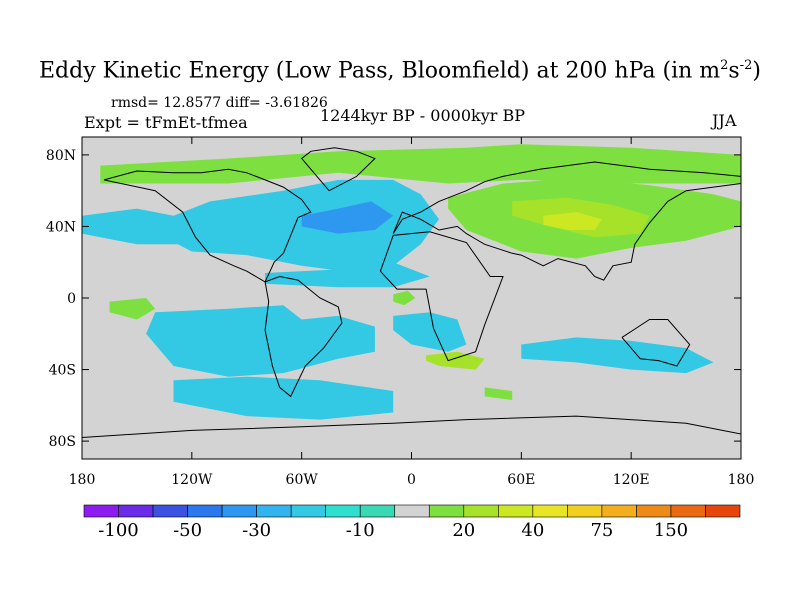  I want to click on x-tick-label: 60E, so click(521, 480).